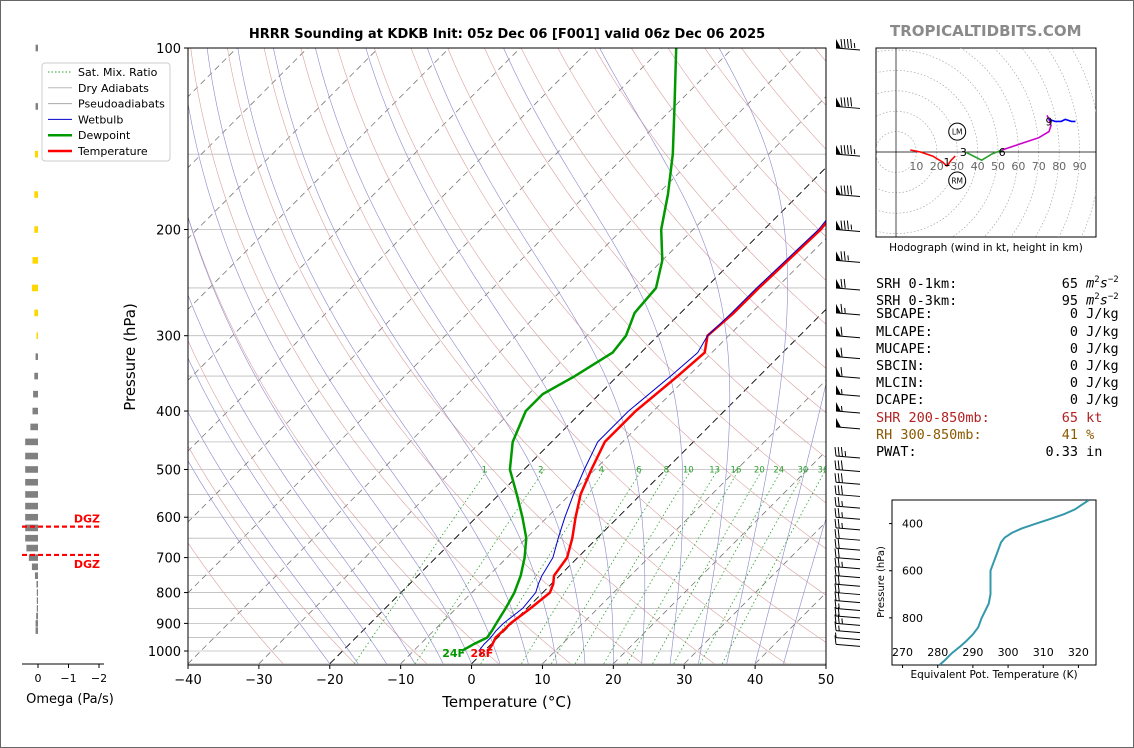  What do you see at coordinates (972, 652) in the screenshot?
I see `theta-e-x-tick-label: 290` at bounding box center [972, 652].